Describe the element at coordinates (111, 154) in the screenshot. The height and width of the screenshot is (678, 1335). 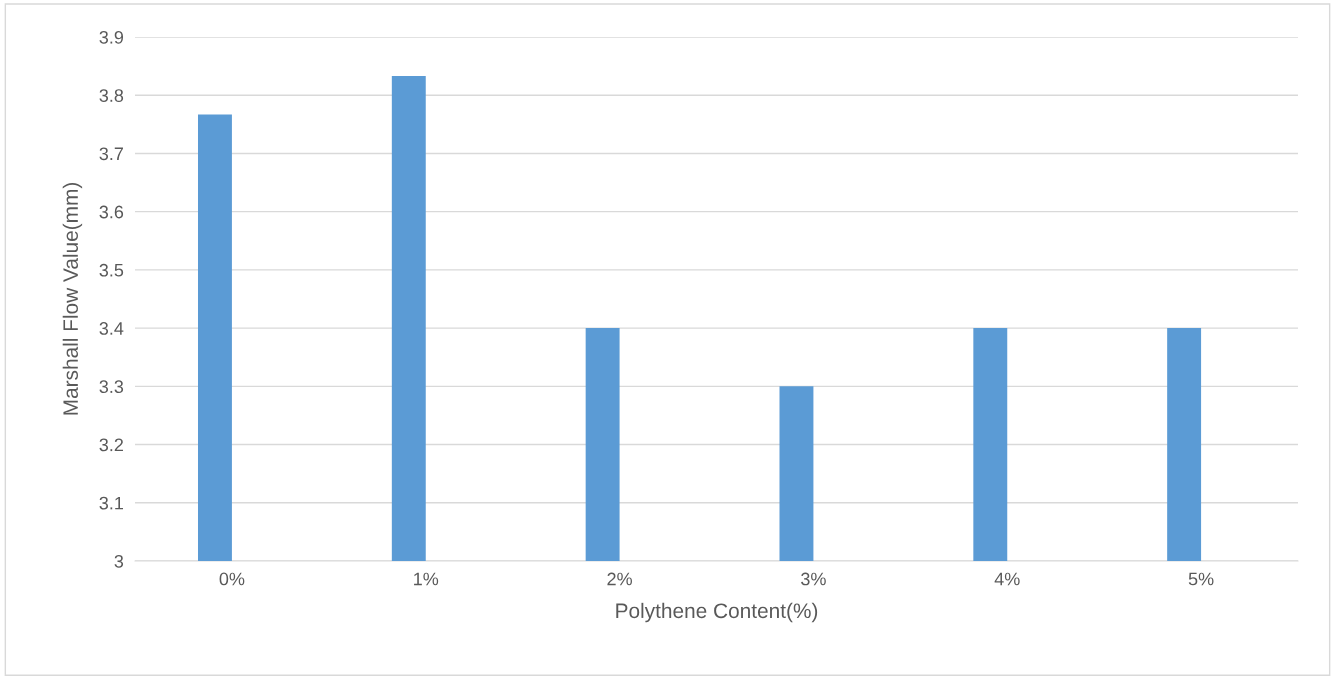
I see `y-tick-label: 3.7` at that location.